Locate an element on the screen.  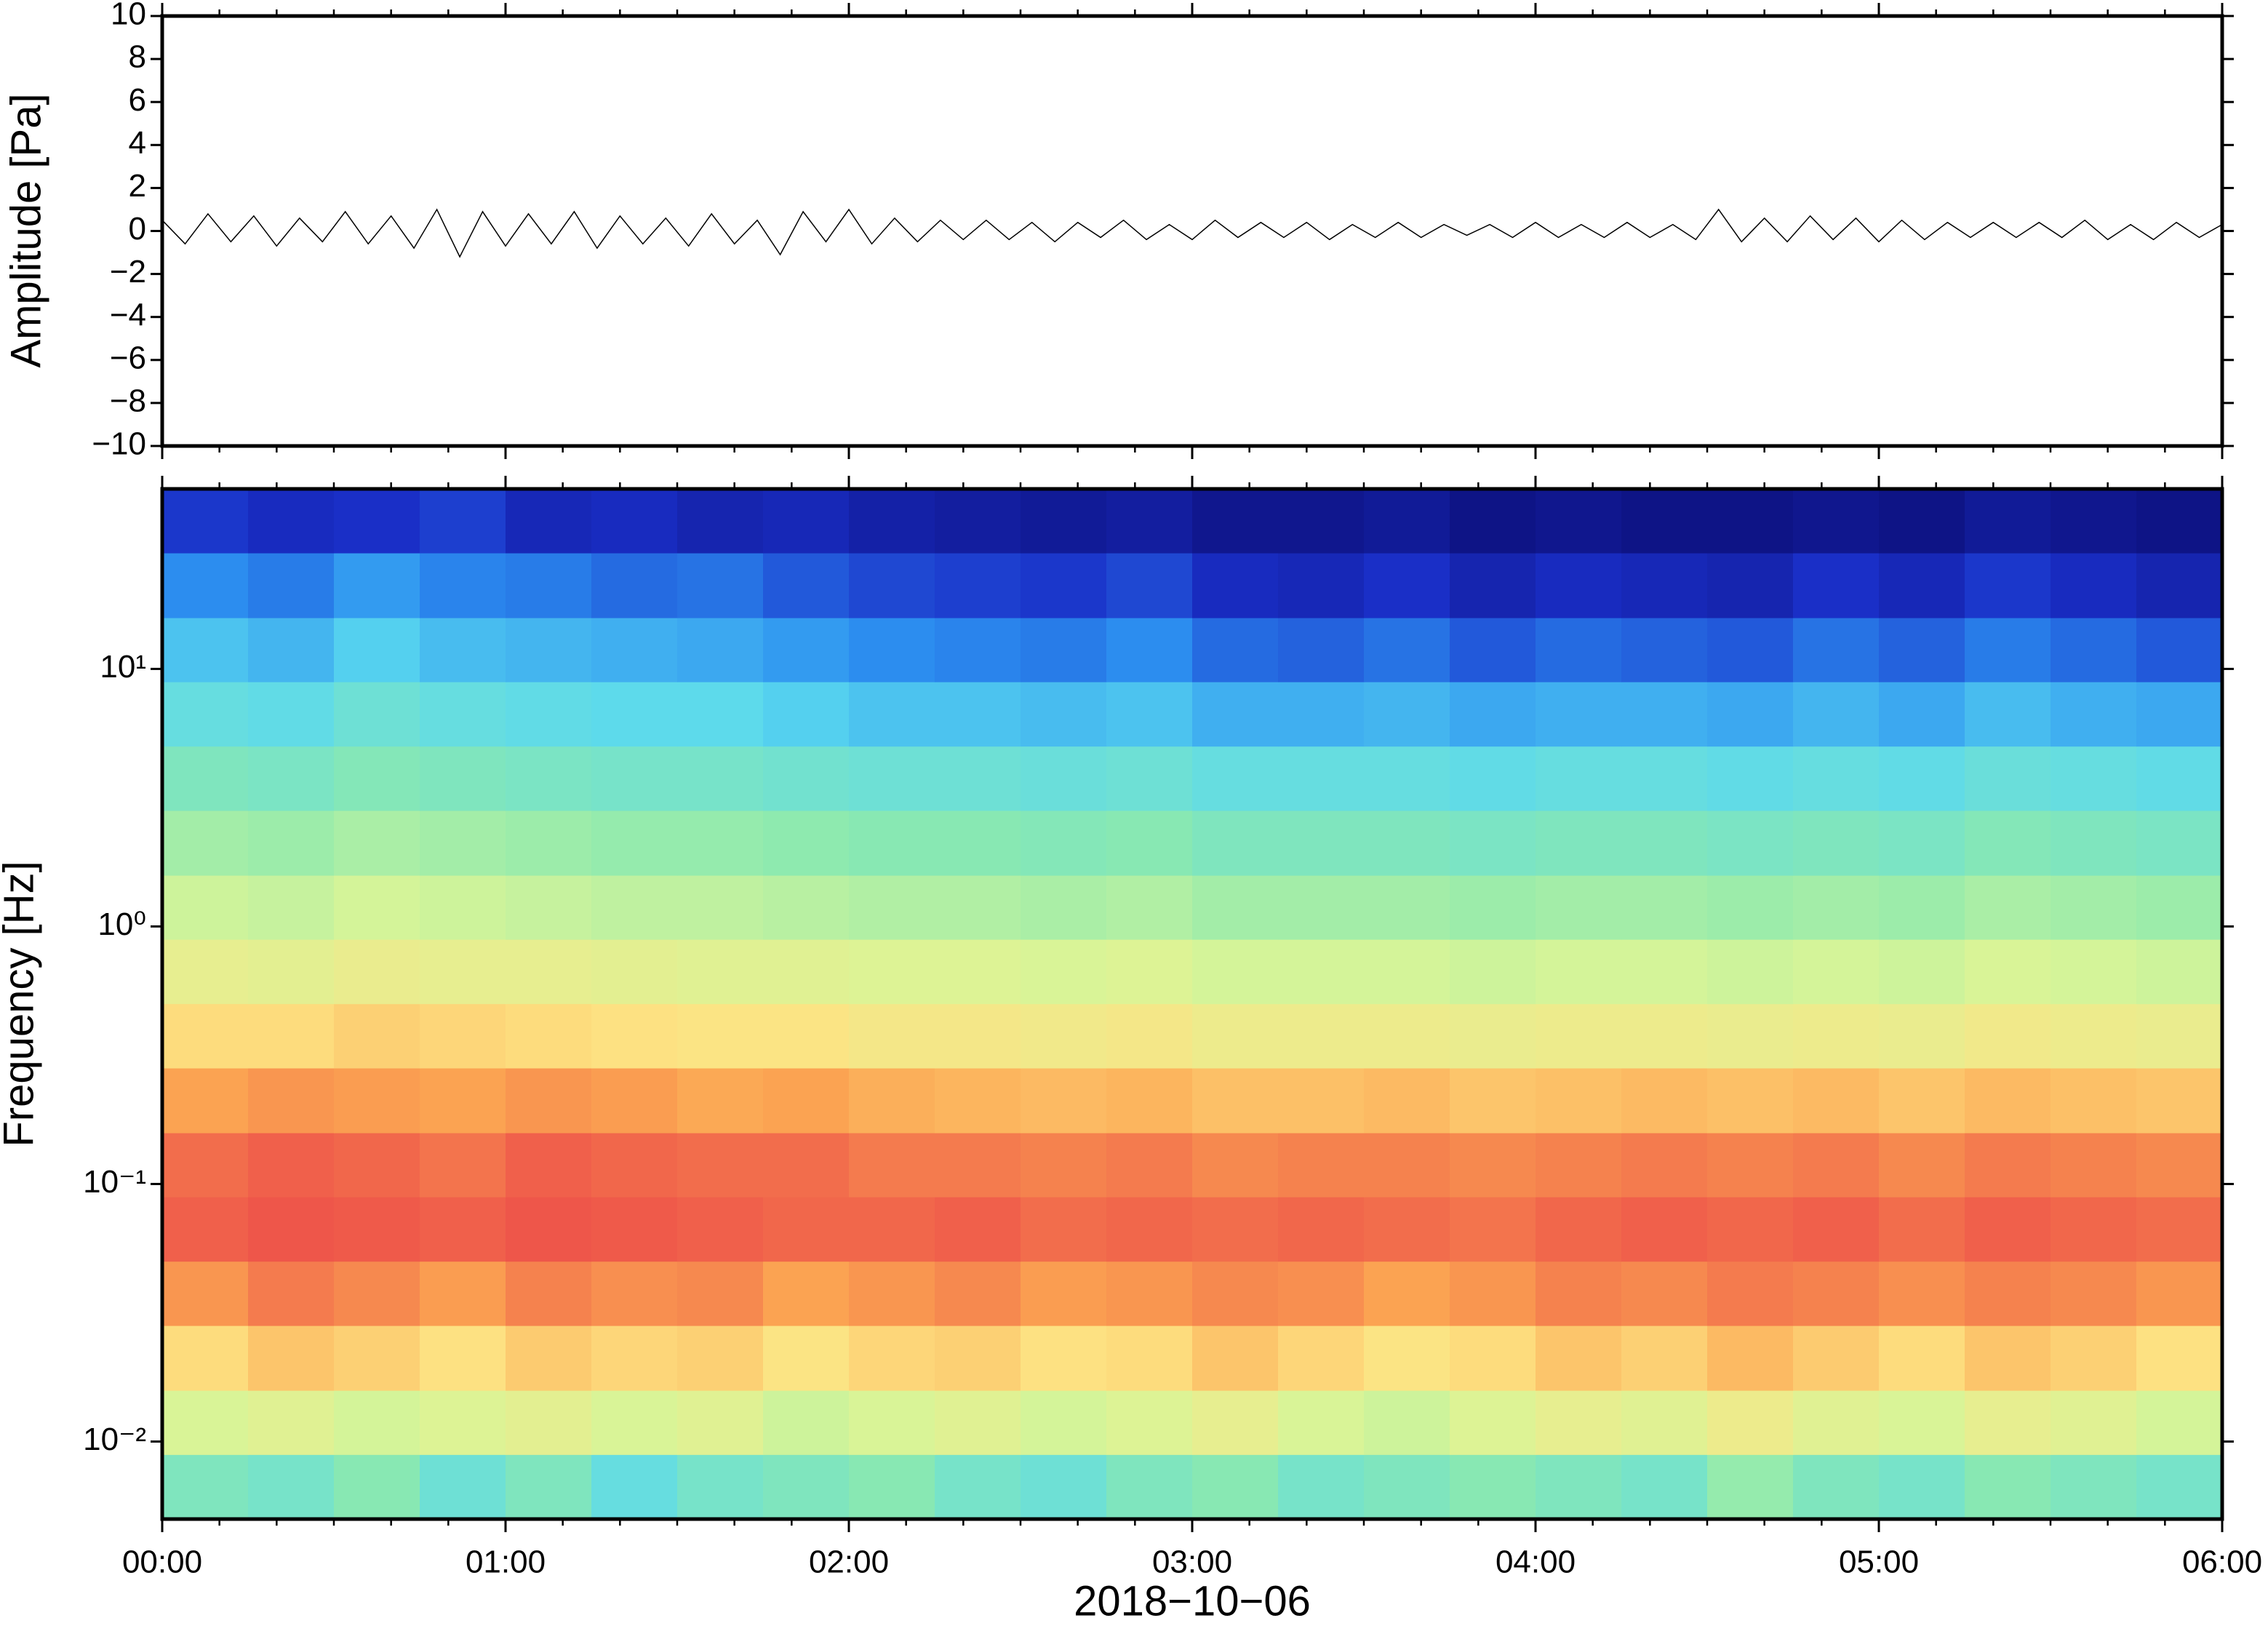
x-tick-label: 00:00 is located at coordinates (162, 1562).